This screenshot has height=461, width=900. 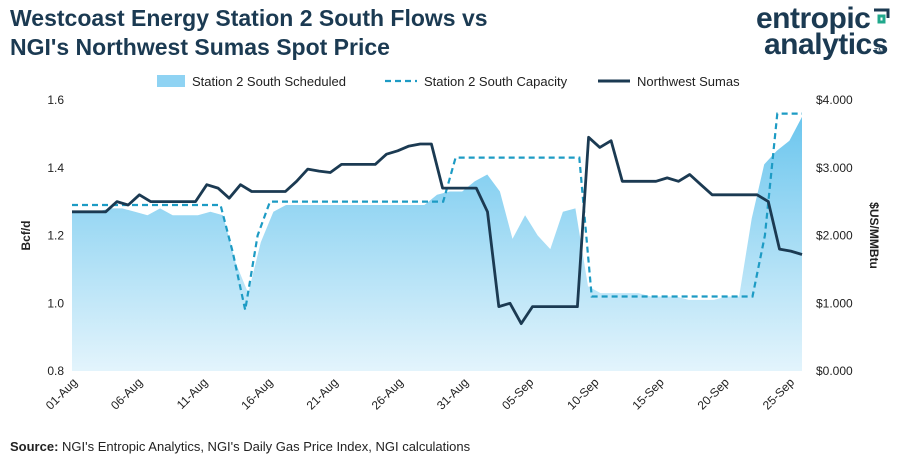 I want to click on x-tick-label: 21-Aug, so click(x=322, y=393).